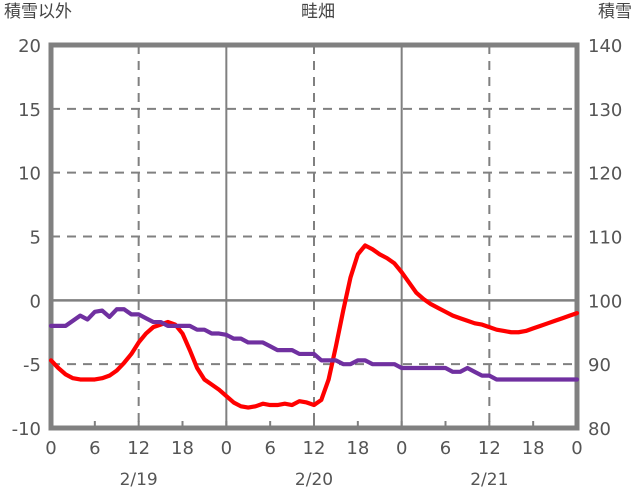 This screenshot has width=636, height=501. Describe the element at coordinates (35, 238) in the screenshot. I see `svg-text: 5` at that location.